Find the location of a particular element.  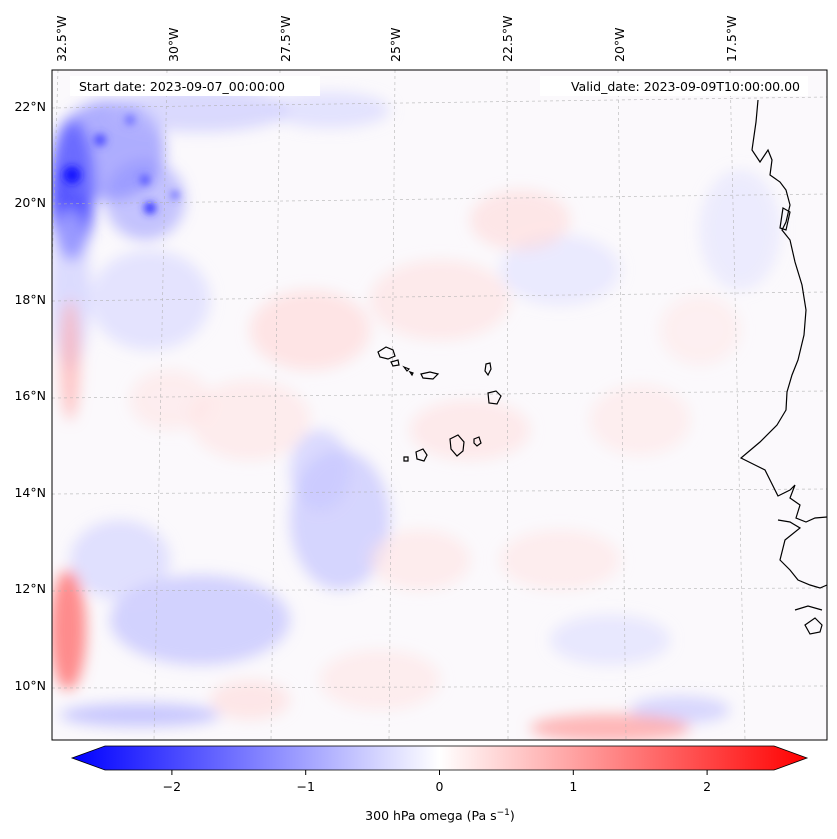

lon-label-27-5w: 27.5°W is located at coordinates (285, 39).